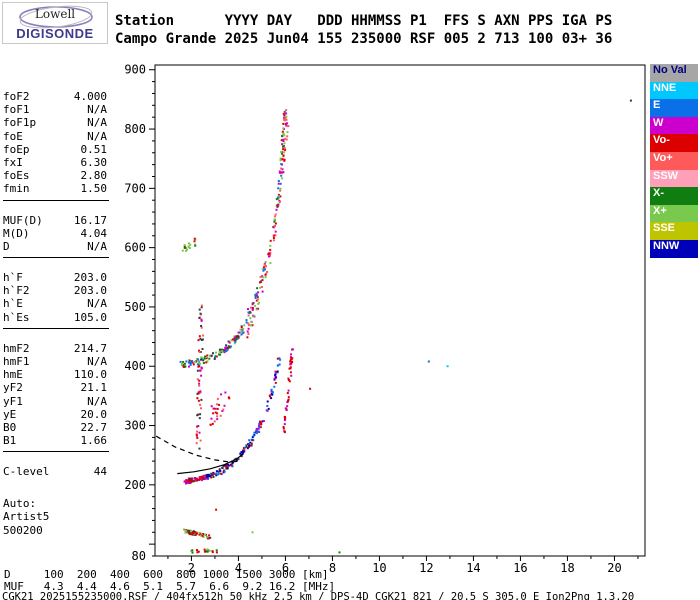  I want to click on param-row-foes: foEs 2.80, so click(55, 175).